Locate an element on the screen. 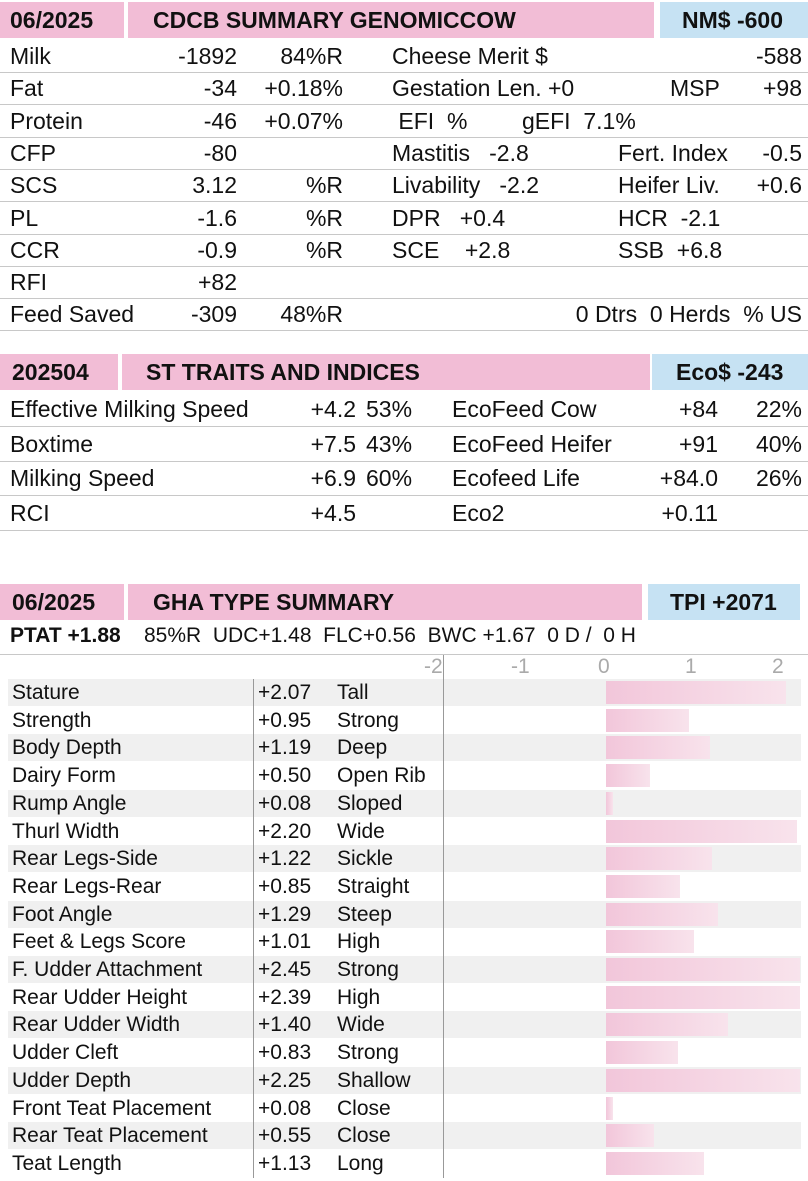 The height and width of the screenshot is (1181, 808). gha-trait-name: Dairy Form is located at coordinates (64, 776).